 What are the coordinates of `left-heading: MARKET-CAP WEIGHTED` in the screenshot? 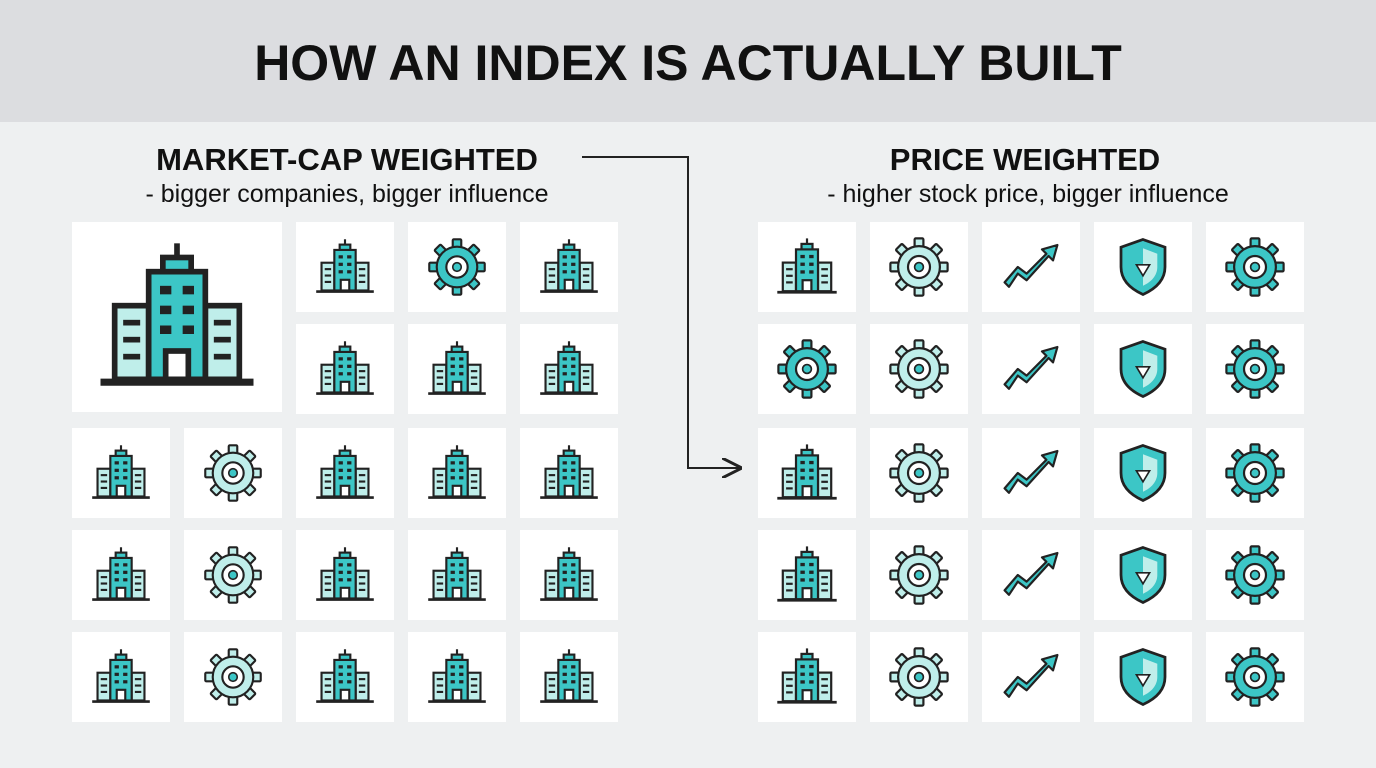 It's located at (347, 159).